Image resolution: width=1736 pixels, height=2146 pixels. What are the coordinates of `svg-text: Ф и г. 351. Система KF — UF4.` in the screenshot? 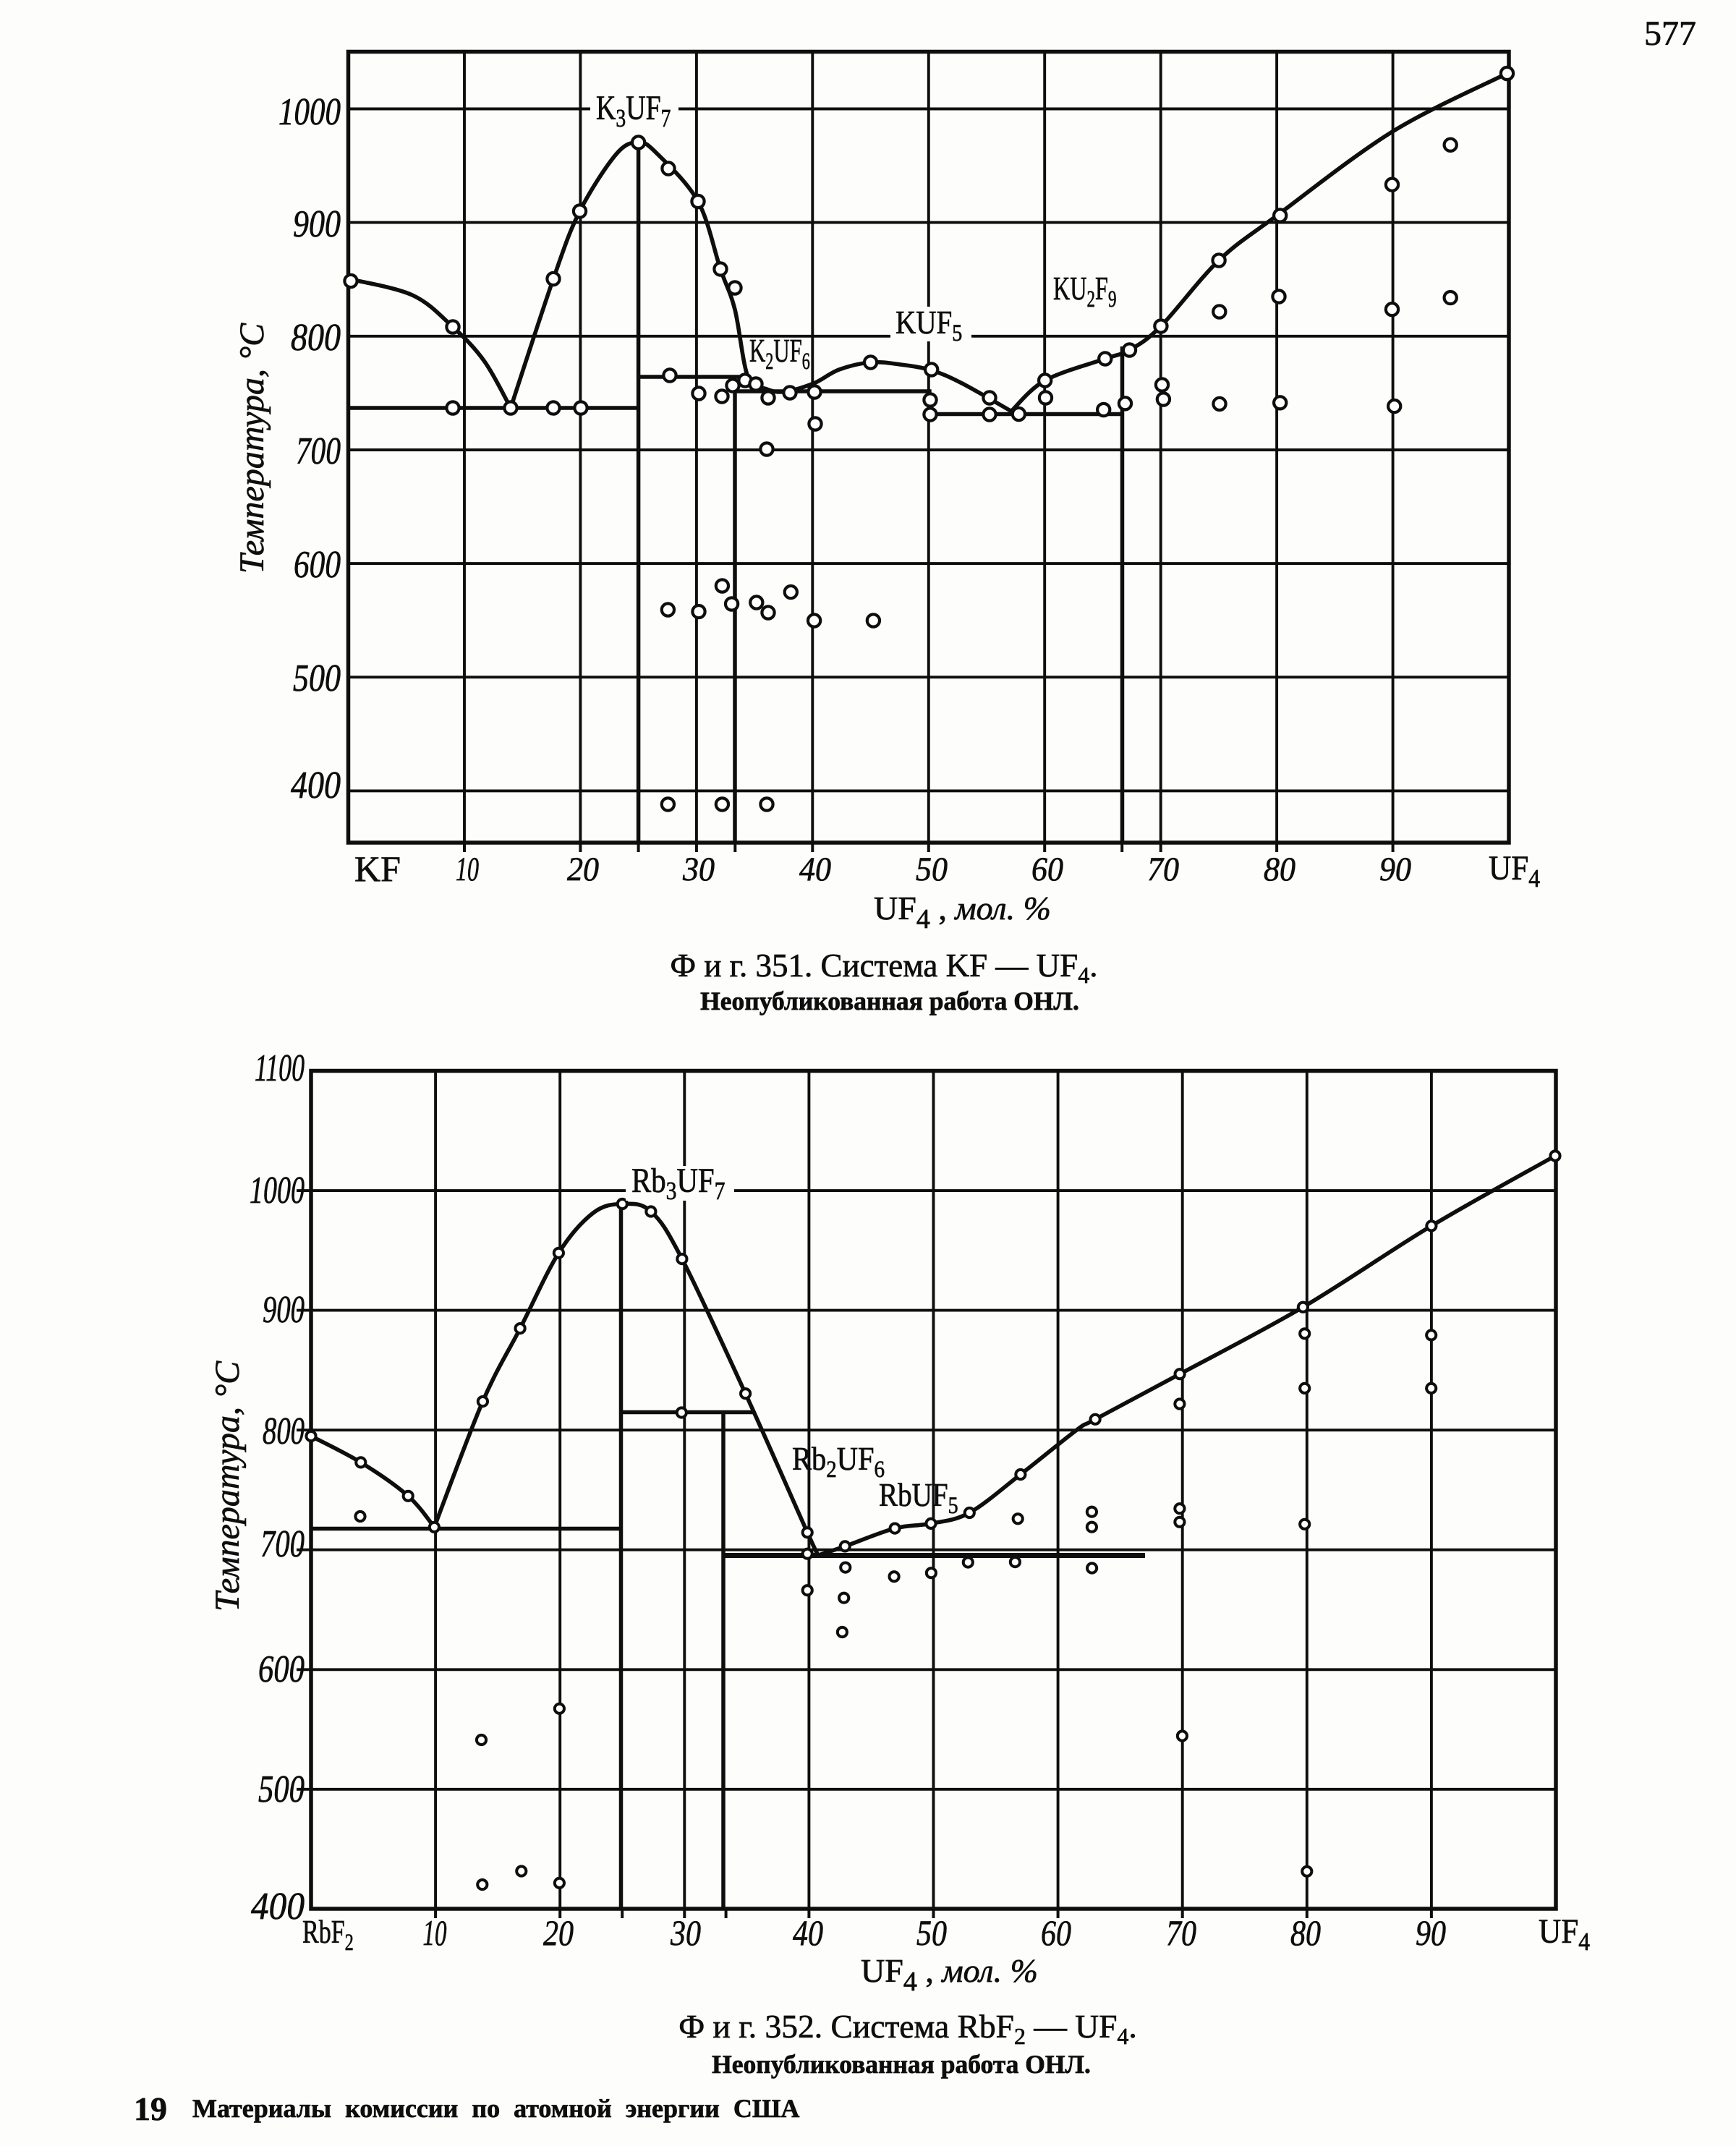 It's located at (884, 968).